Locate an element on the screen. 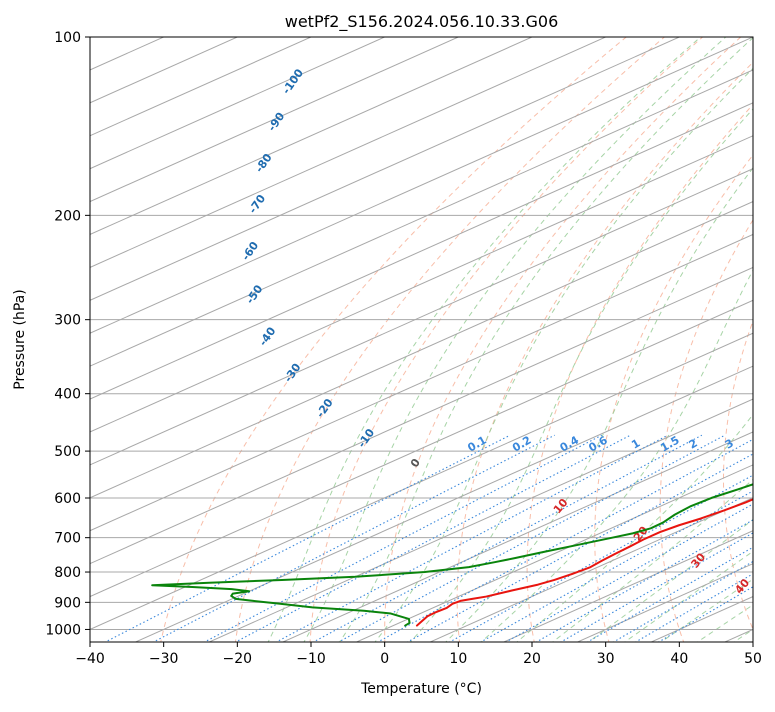 This screenshot has height=712, width=775. y-tick-label: 900 is located at coordinates (67, 603).